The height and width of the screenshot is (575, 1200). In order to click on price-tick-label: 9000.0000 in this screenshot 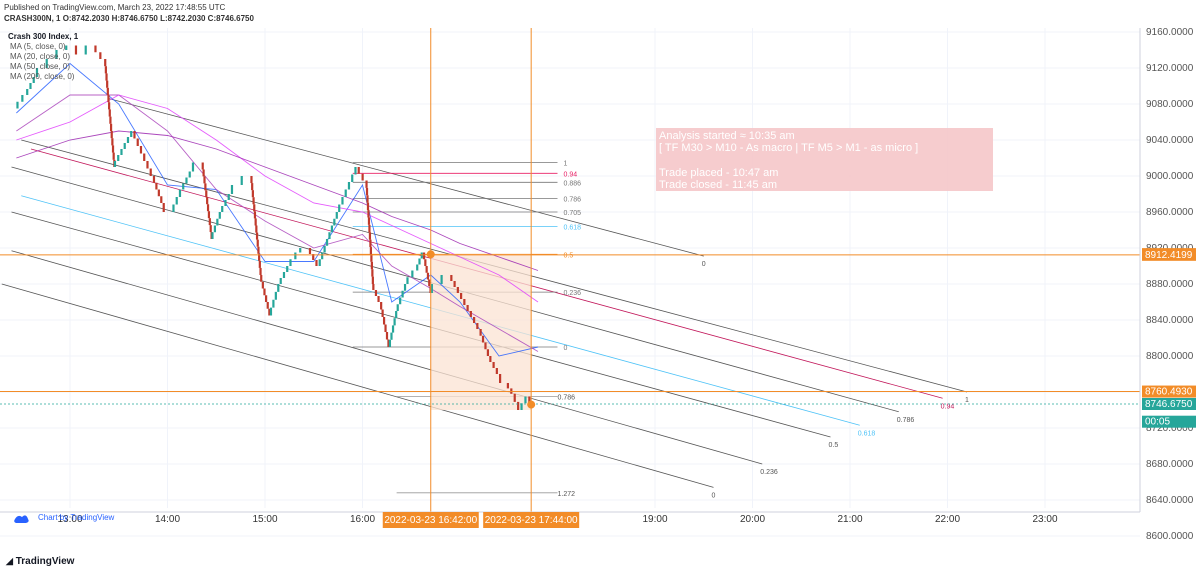, I will do `click(1170, 176)`.